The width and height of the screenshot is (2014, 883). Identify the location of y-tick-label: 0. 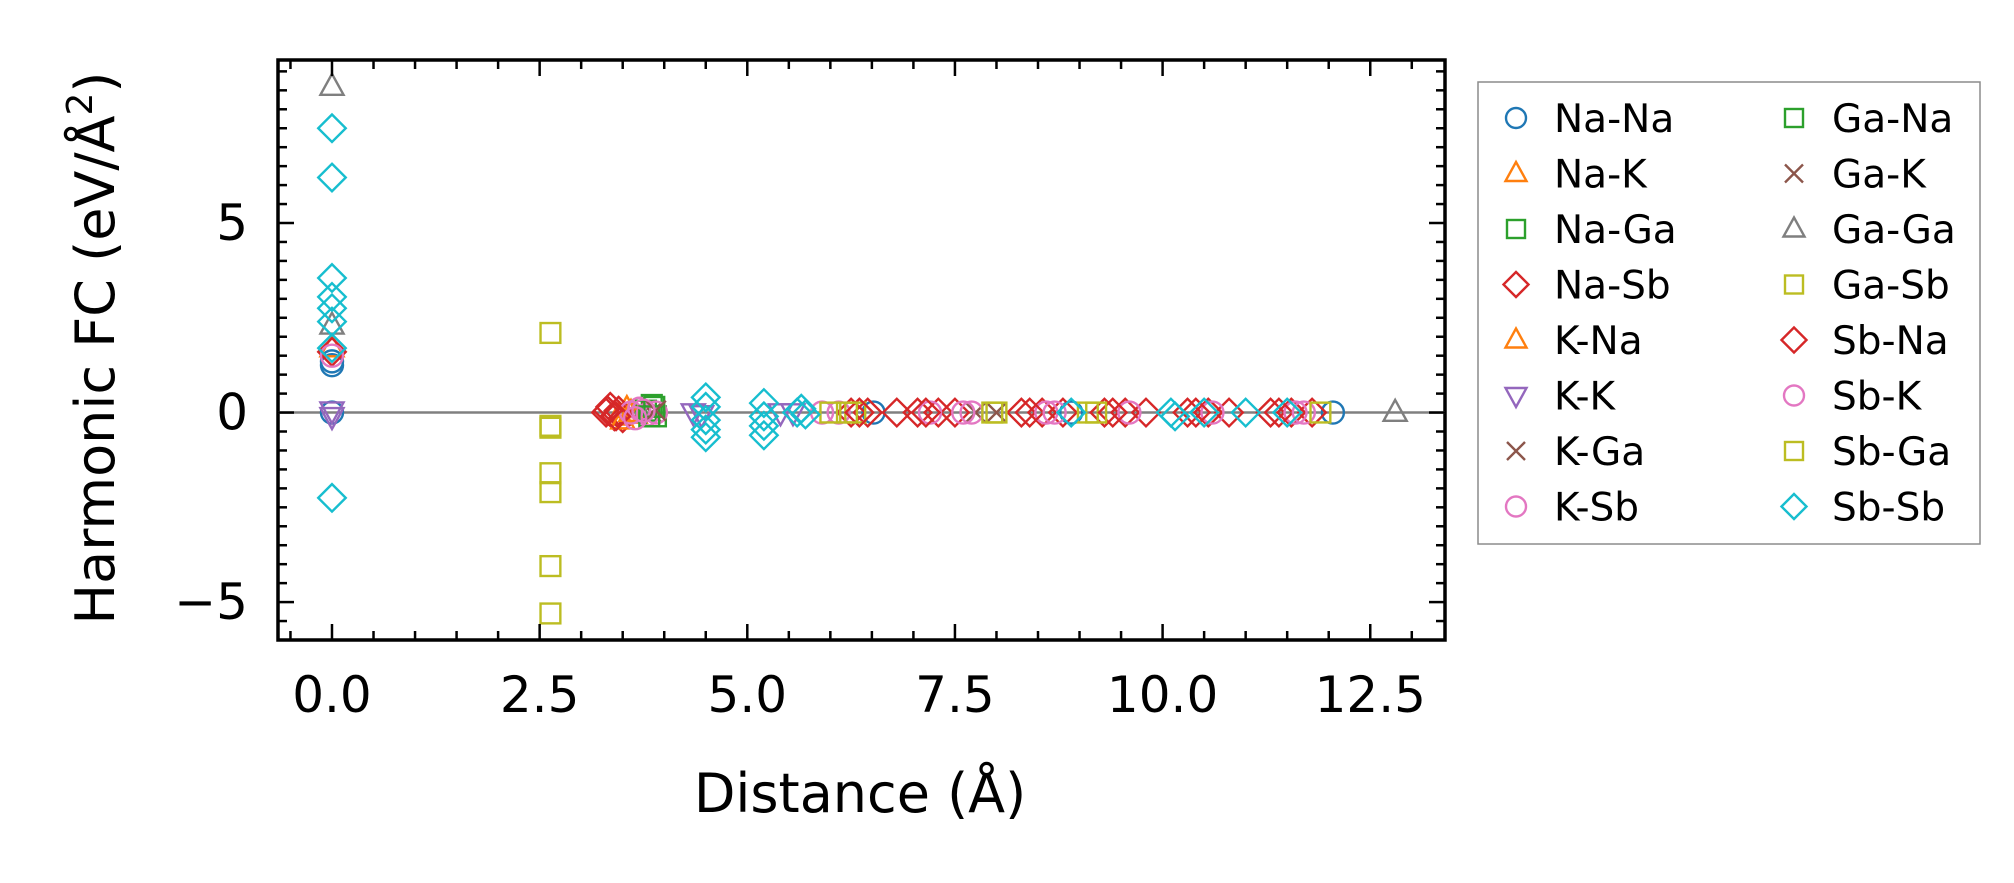
(232, 413).